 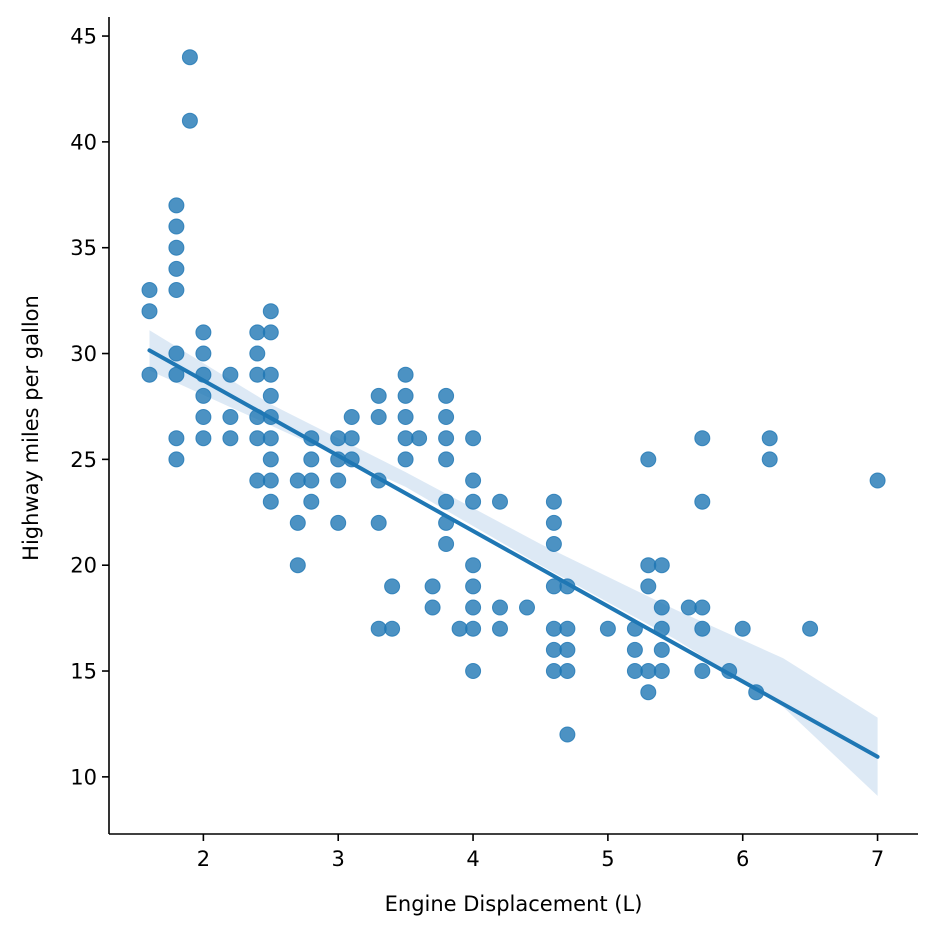 What do you see at coordinates (83, 37) in the screenshot?
I see `y-tick-label: 45` at bounding box center [83, 37].